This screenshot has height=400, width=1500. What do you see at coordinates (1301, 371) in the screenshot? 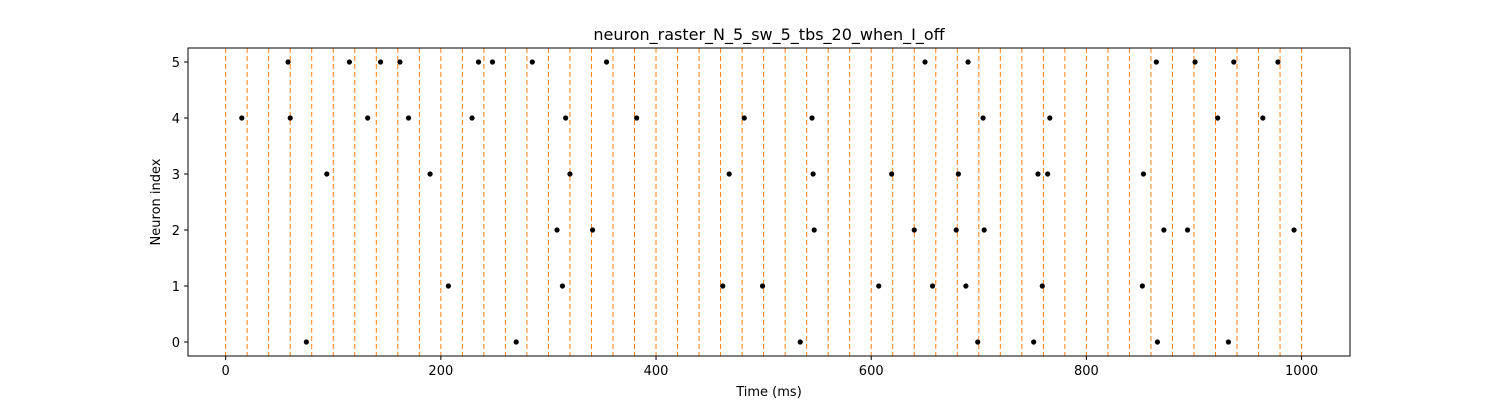
I see `x-tick-label: 1000` at bounding box center [1301, 371].